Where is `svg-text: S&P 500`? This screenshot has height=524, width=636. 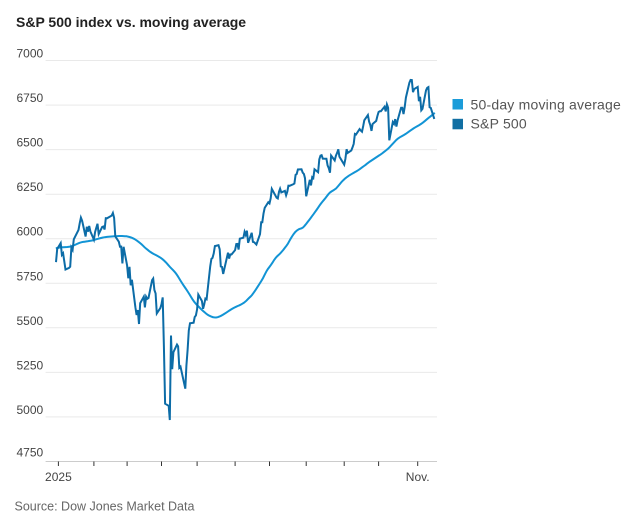
svg-text: S&P 500 is located at coordinates (499, 124).